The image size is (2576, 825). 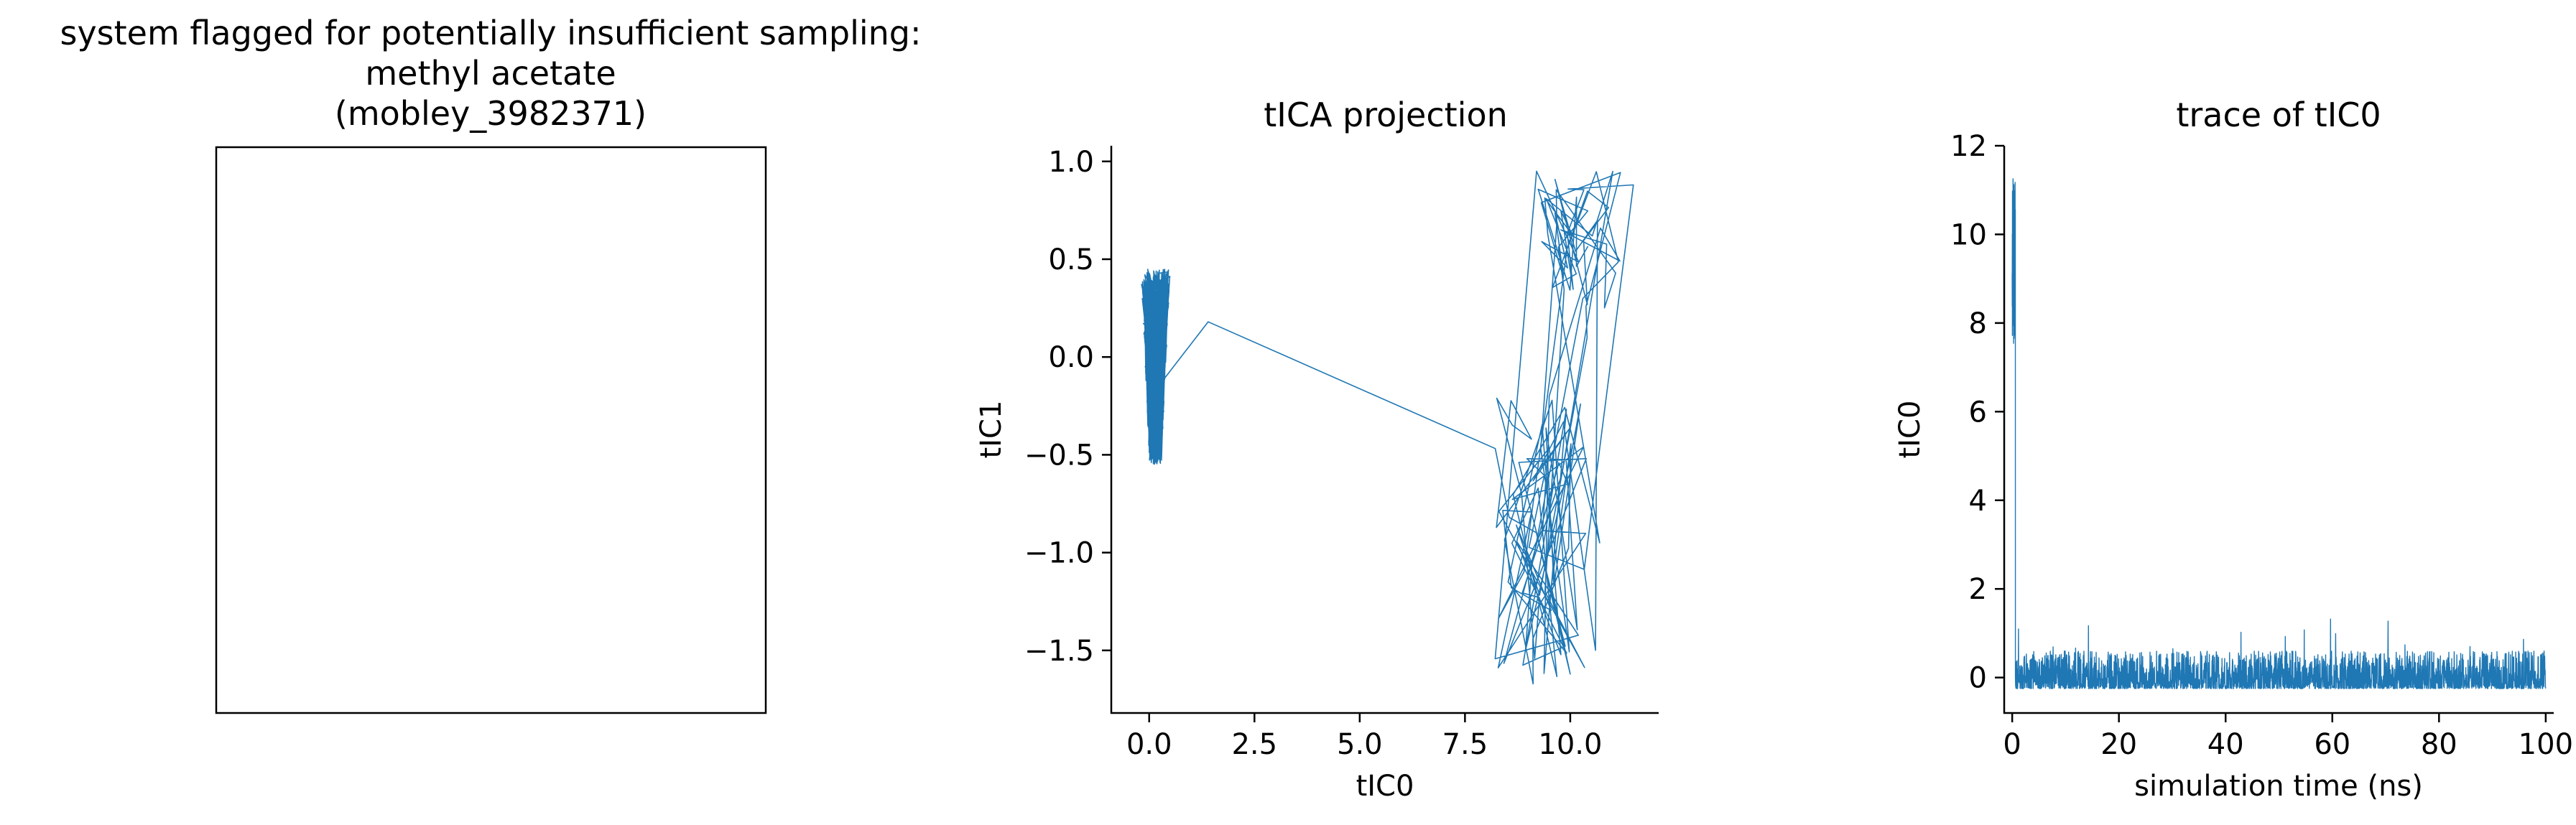 What do you see at coordinates (1386, 114) in the screenshot?
I see `tica-title: tICA projection` at bounding box center [1386, 114].